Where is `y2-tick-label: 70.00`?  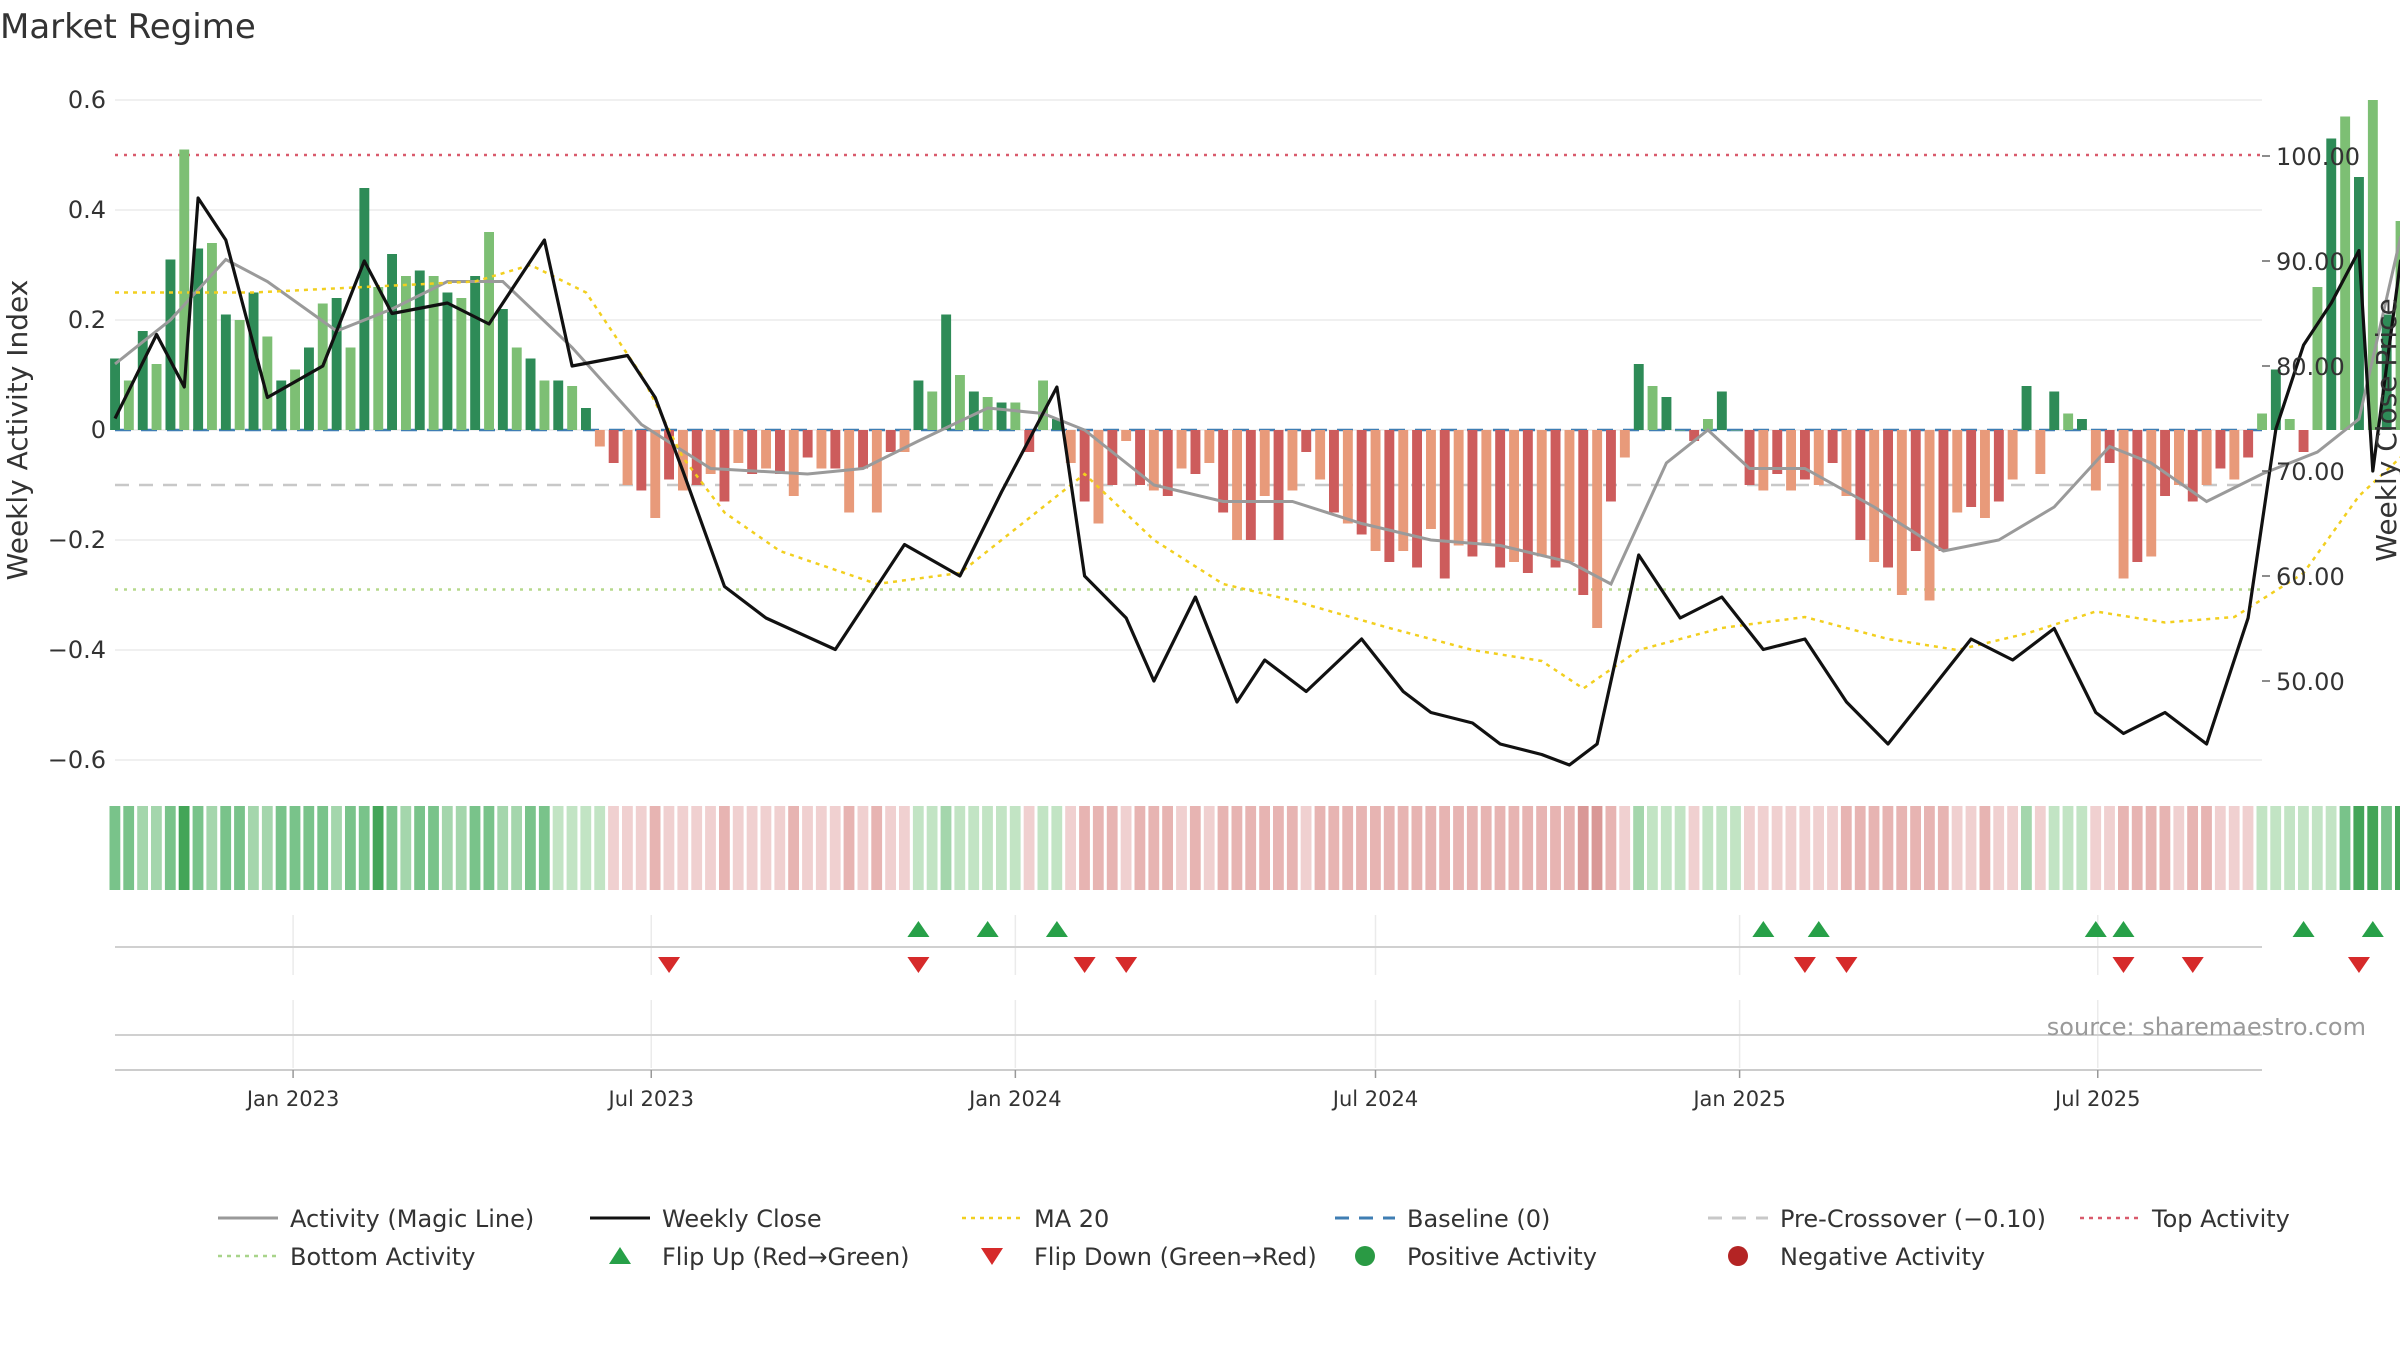
y2-tick-label: 70.00 is located at coordinates (2310, 472).